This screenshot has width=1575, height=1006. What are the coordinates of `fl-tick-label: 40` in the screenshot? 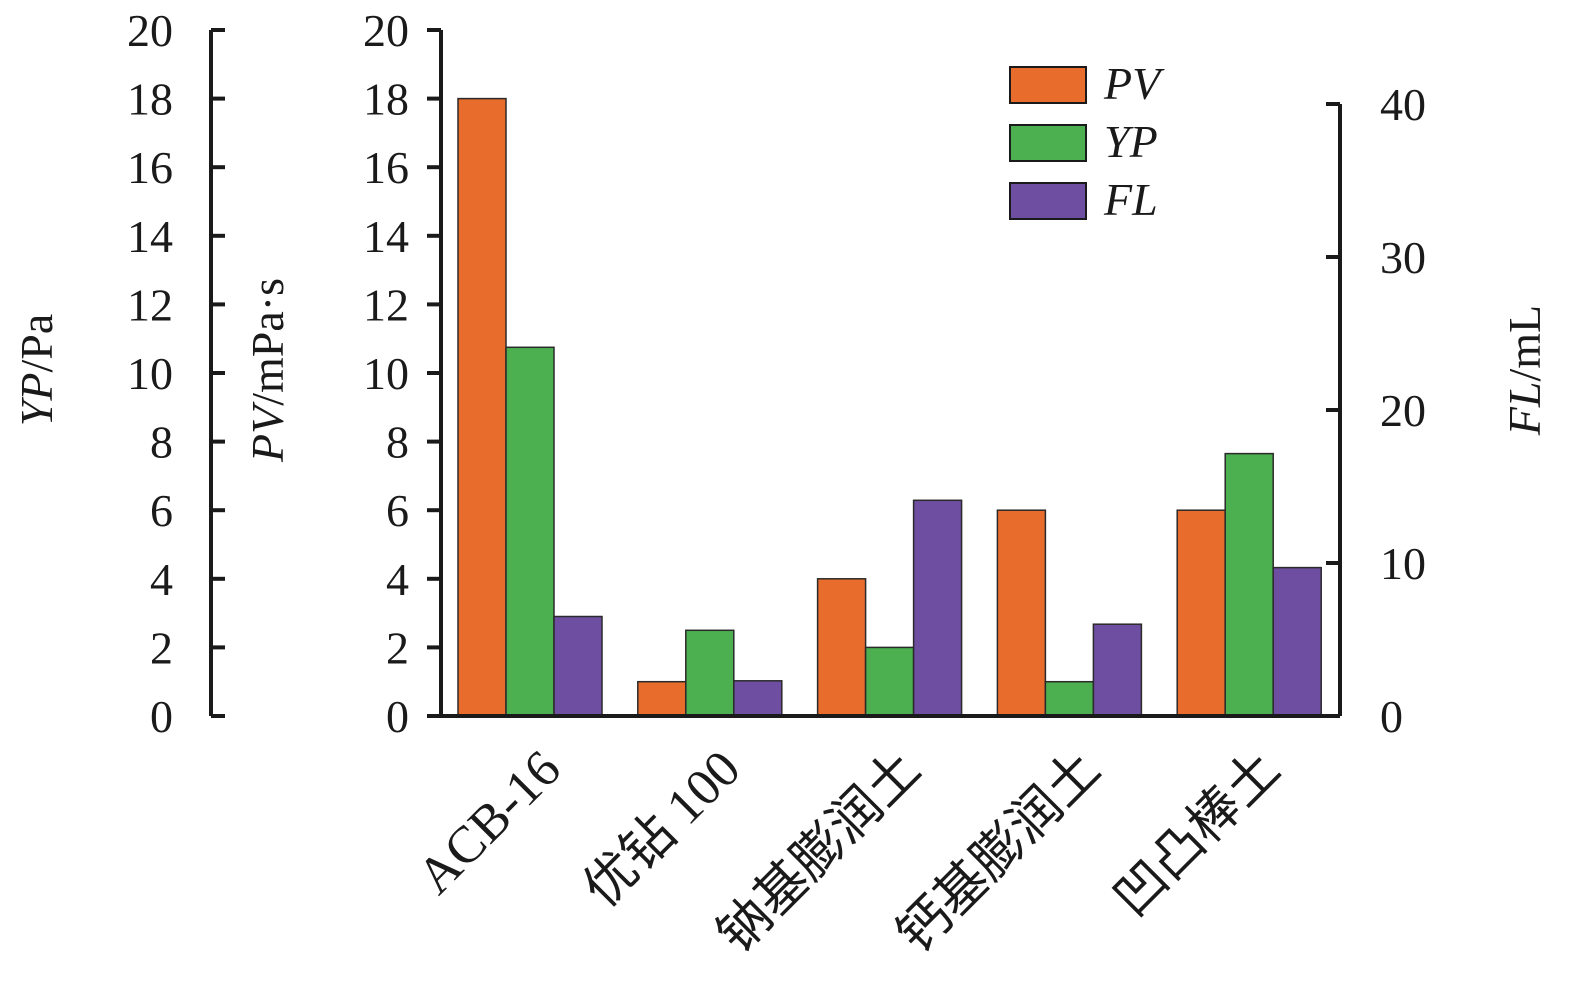 It's located at (1403, 104).